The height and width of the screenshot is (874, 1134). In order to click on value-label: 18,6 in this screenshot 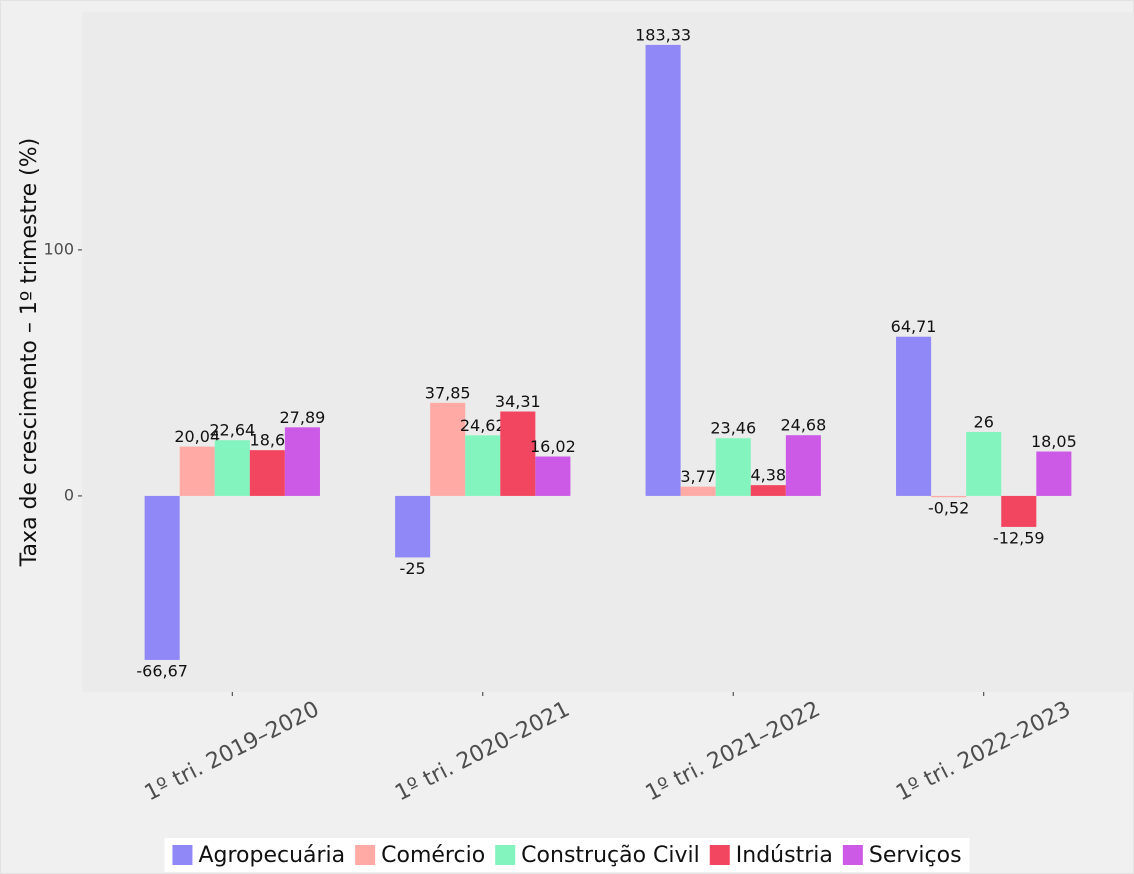, I will do `click(268, 440)`.